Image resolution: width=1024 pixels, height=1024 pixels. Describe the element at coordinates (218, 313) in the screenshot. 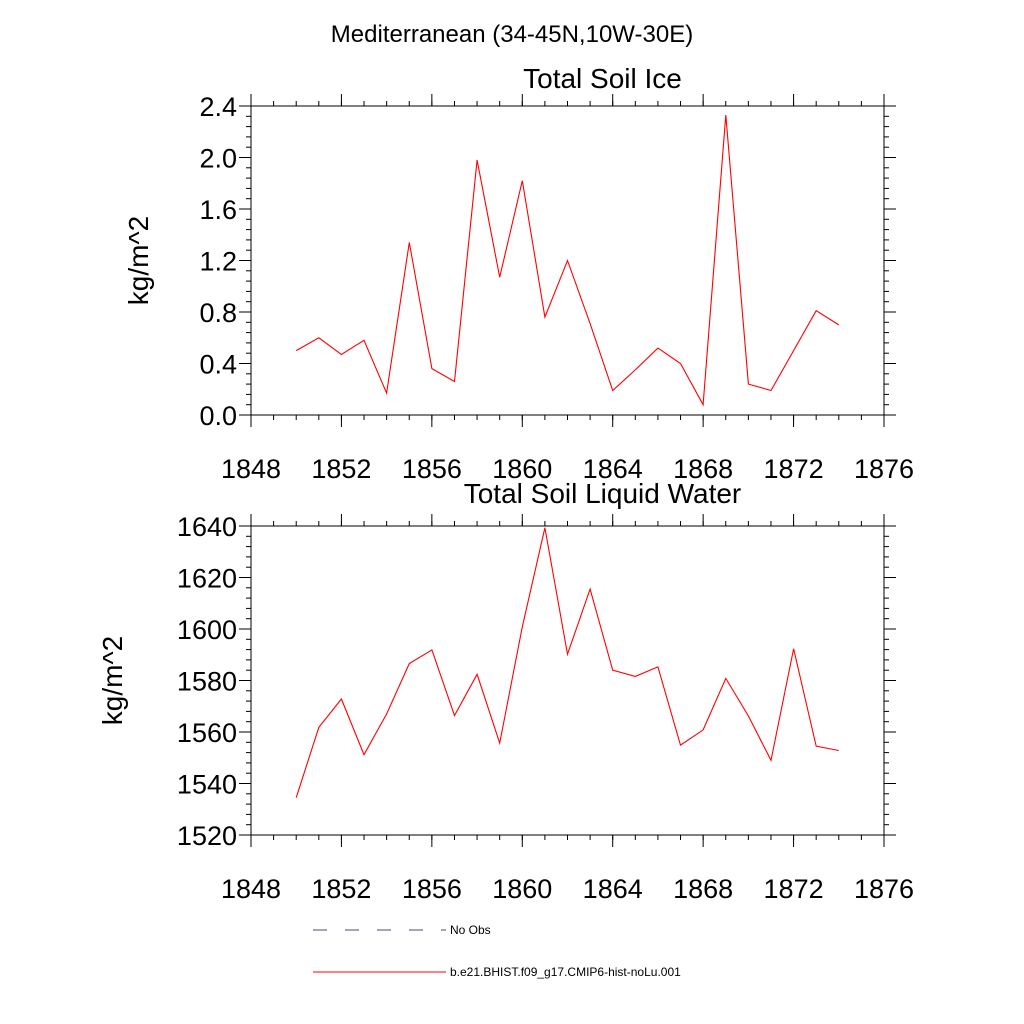

I see `y-tick-label: 0.8` at that location.